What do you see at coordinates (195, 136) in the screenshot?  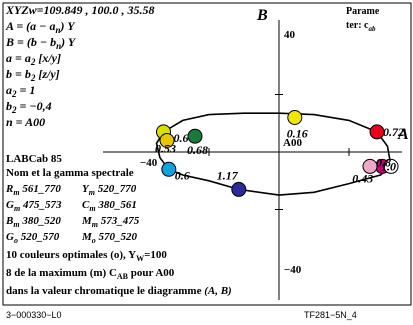 I see `point-green` at bounding box center [195, 136].